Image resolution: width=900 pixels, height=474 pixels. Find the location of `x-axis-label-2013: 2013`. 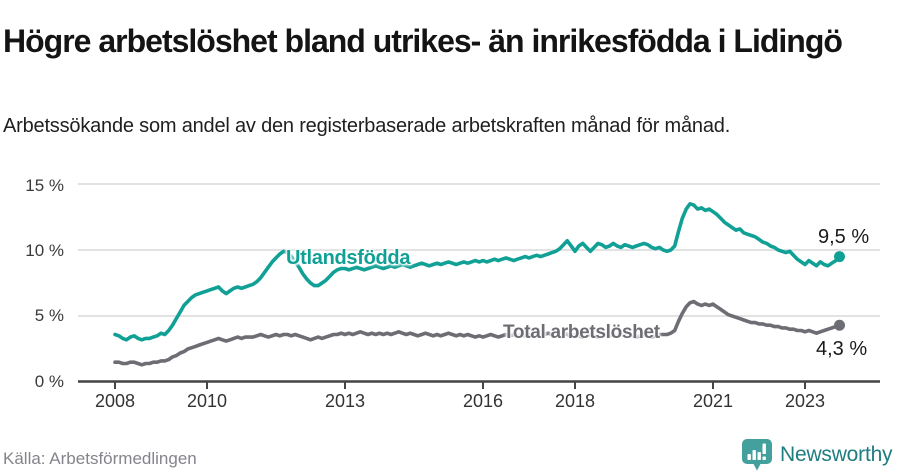

x-axis-label-2013: 2013 is located at coordinates (345, 401).